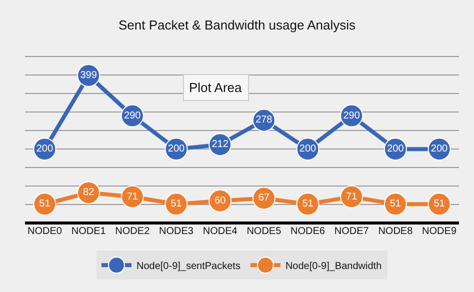  I want to click on annotation: Plot Area, so click(216, 87).